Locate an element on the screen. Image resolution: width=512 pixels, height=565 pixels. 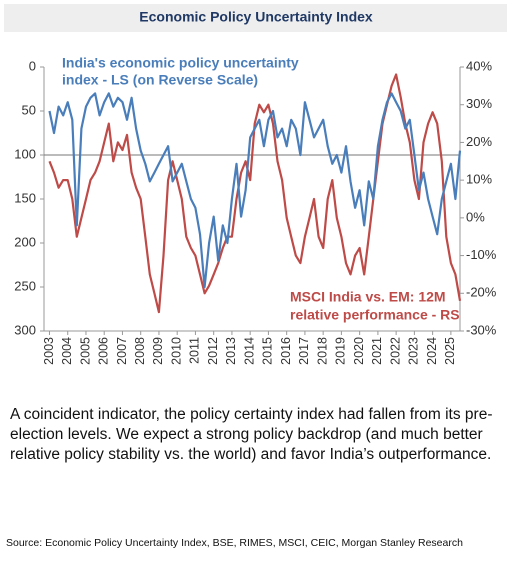
x-tick-label: 2024 is located at coordinates (432, 351).